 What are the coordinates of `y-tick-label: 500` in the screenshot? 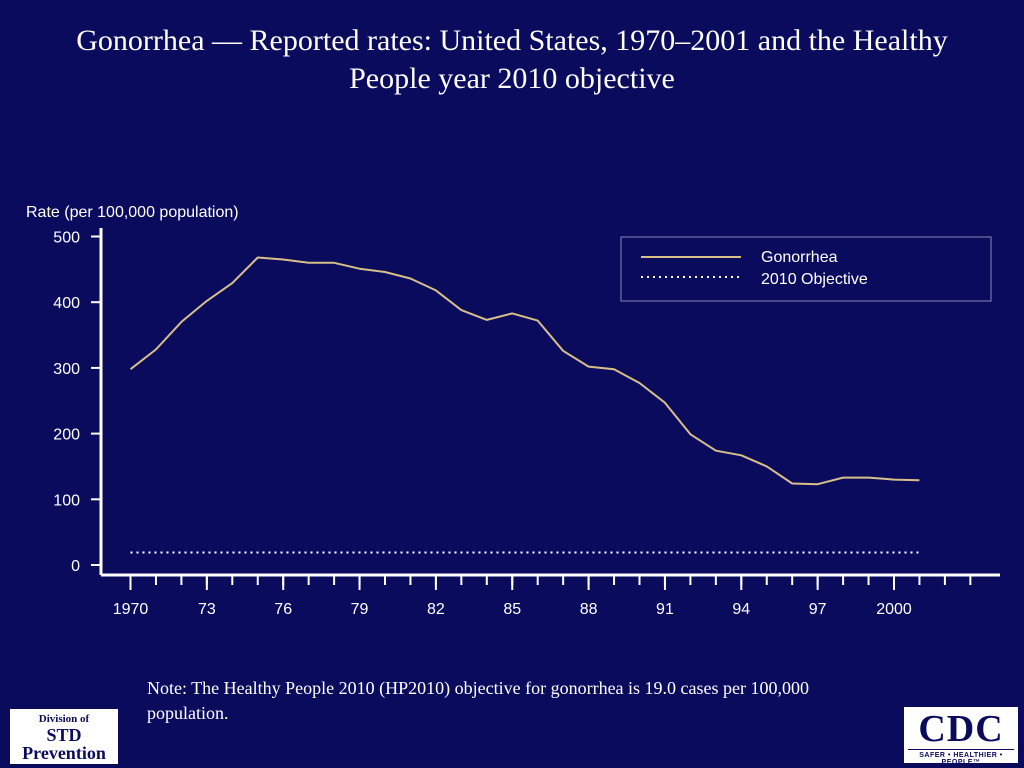 It's located at (66, 238).